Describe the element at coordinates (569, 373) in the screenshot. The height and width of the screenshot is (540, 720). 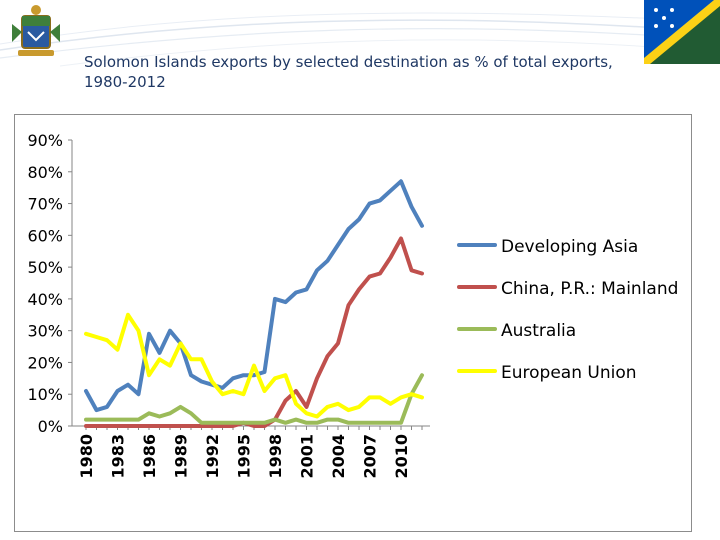
I see `legend-label-4: European Union` at that location.